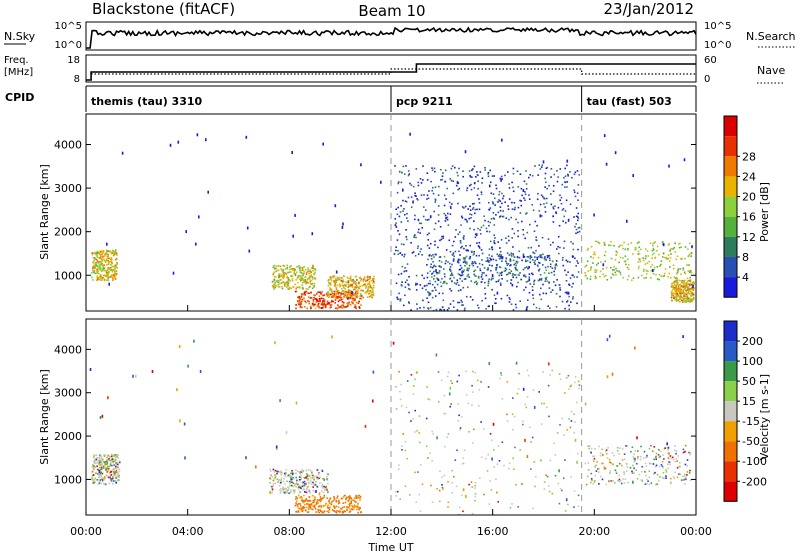 Image resolution: width=800 pixels, height=554 pixels. Describe the element at coordinates (730, 206) in the screenshot. I see `colorbar-swatch` at that location.